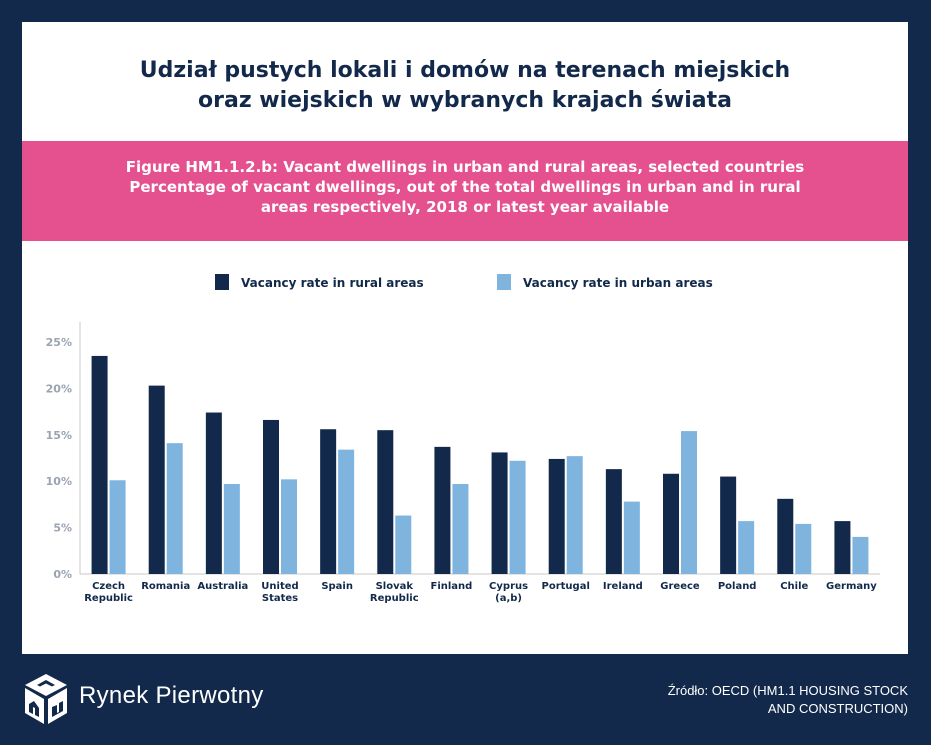  I want to click on legend-swatch-urban, so click(504, 282).